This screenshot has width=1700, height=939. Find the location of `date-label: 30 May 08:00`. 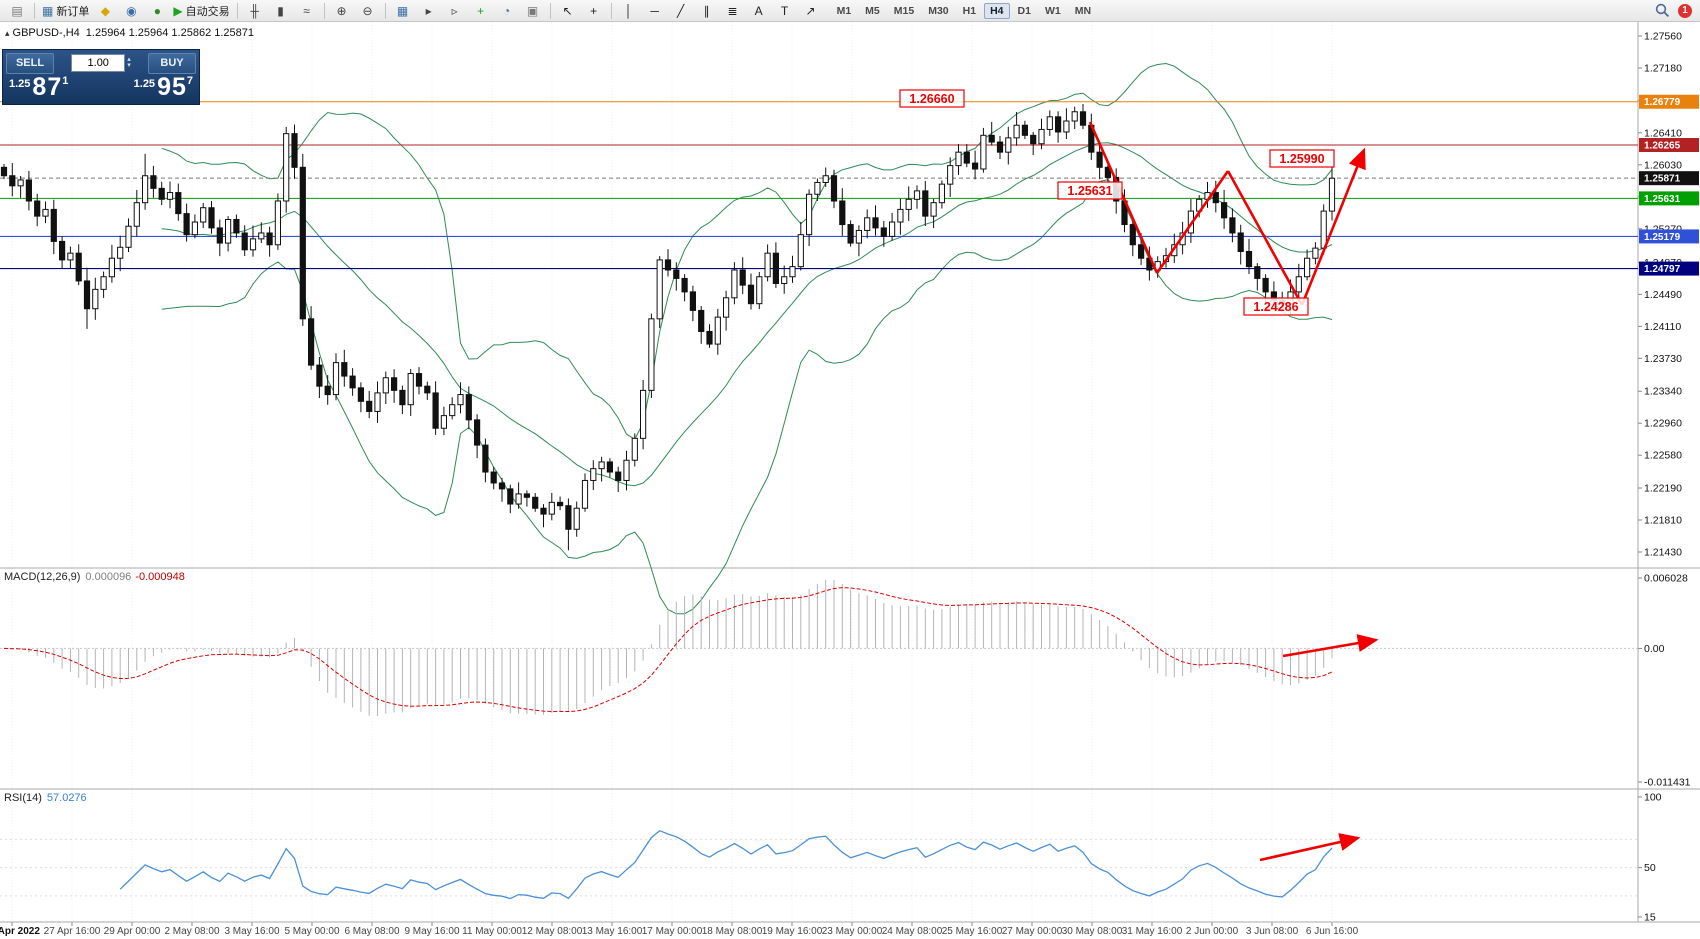

date-label: 30 May 08:00 is located at coordinates (1092, 931).